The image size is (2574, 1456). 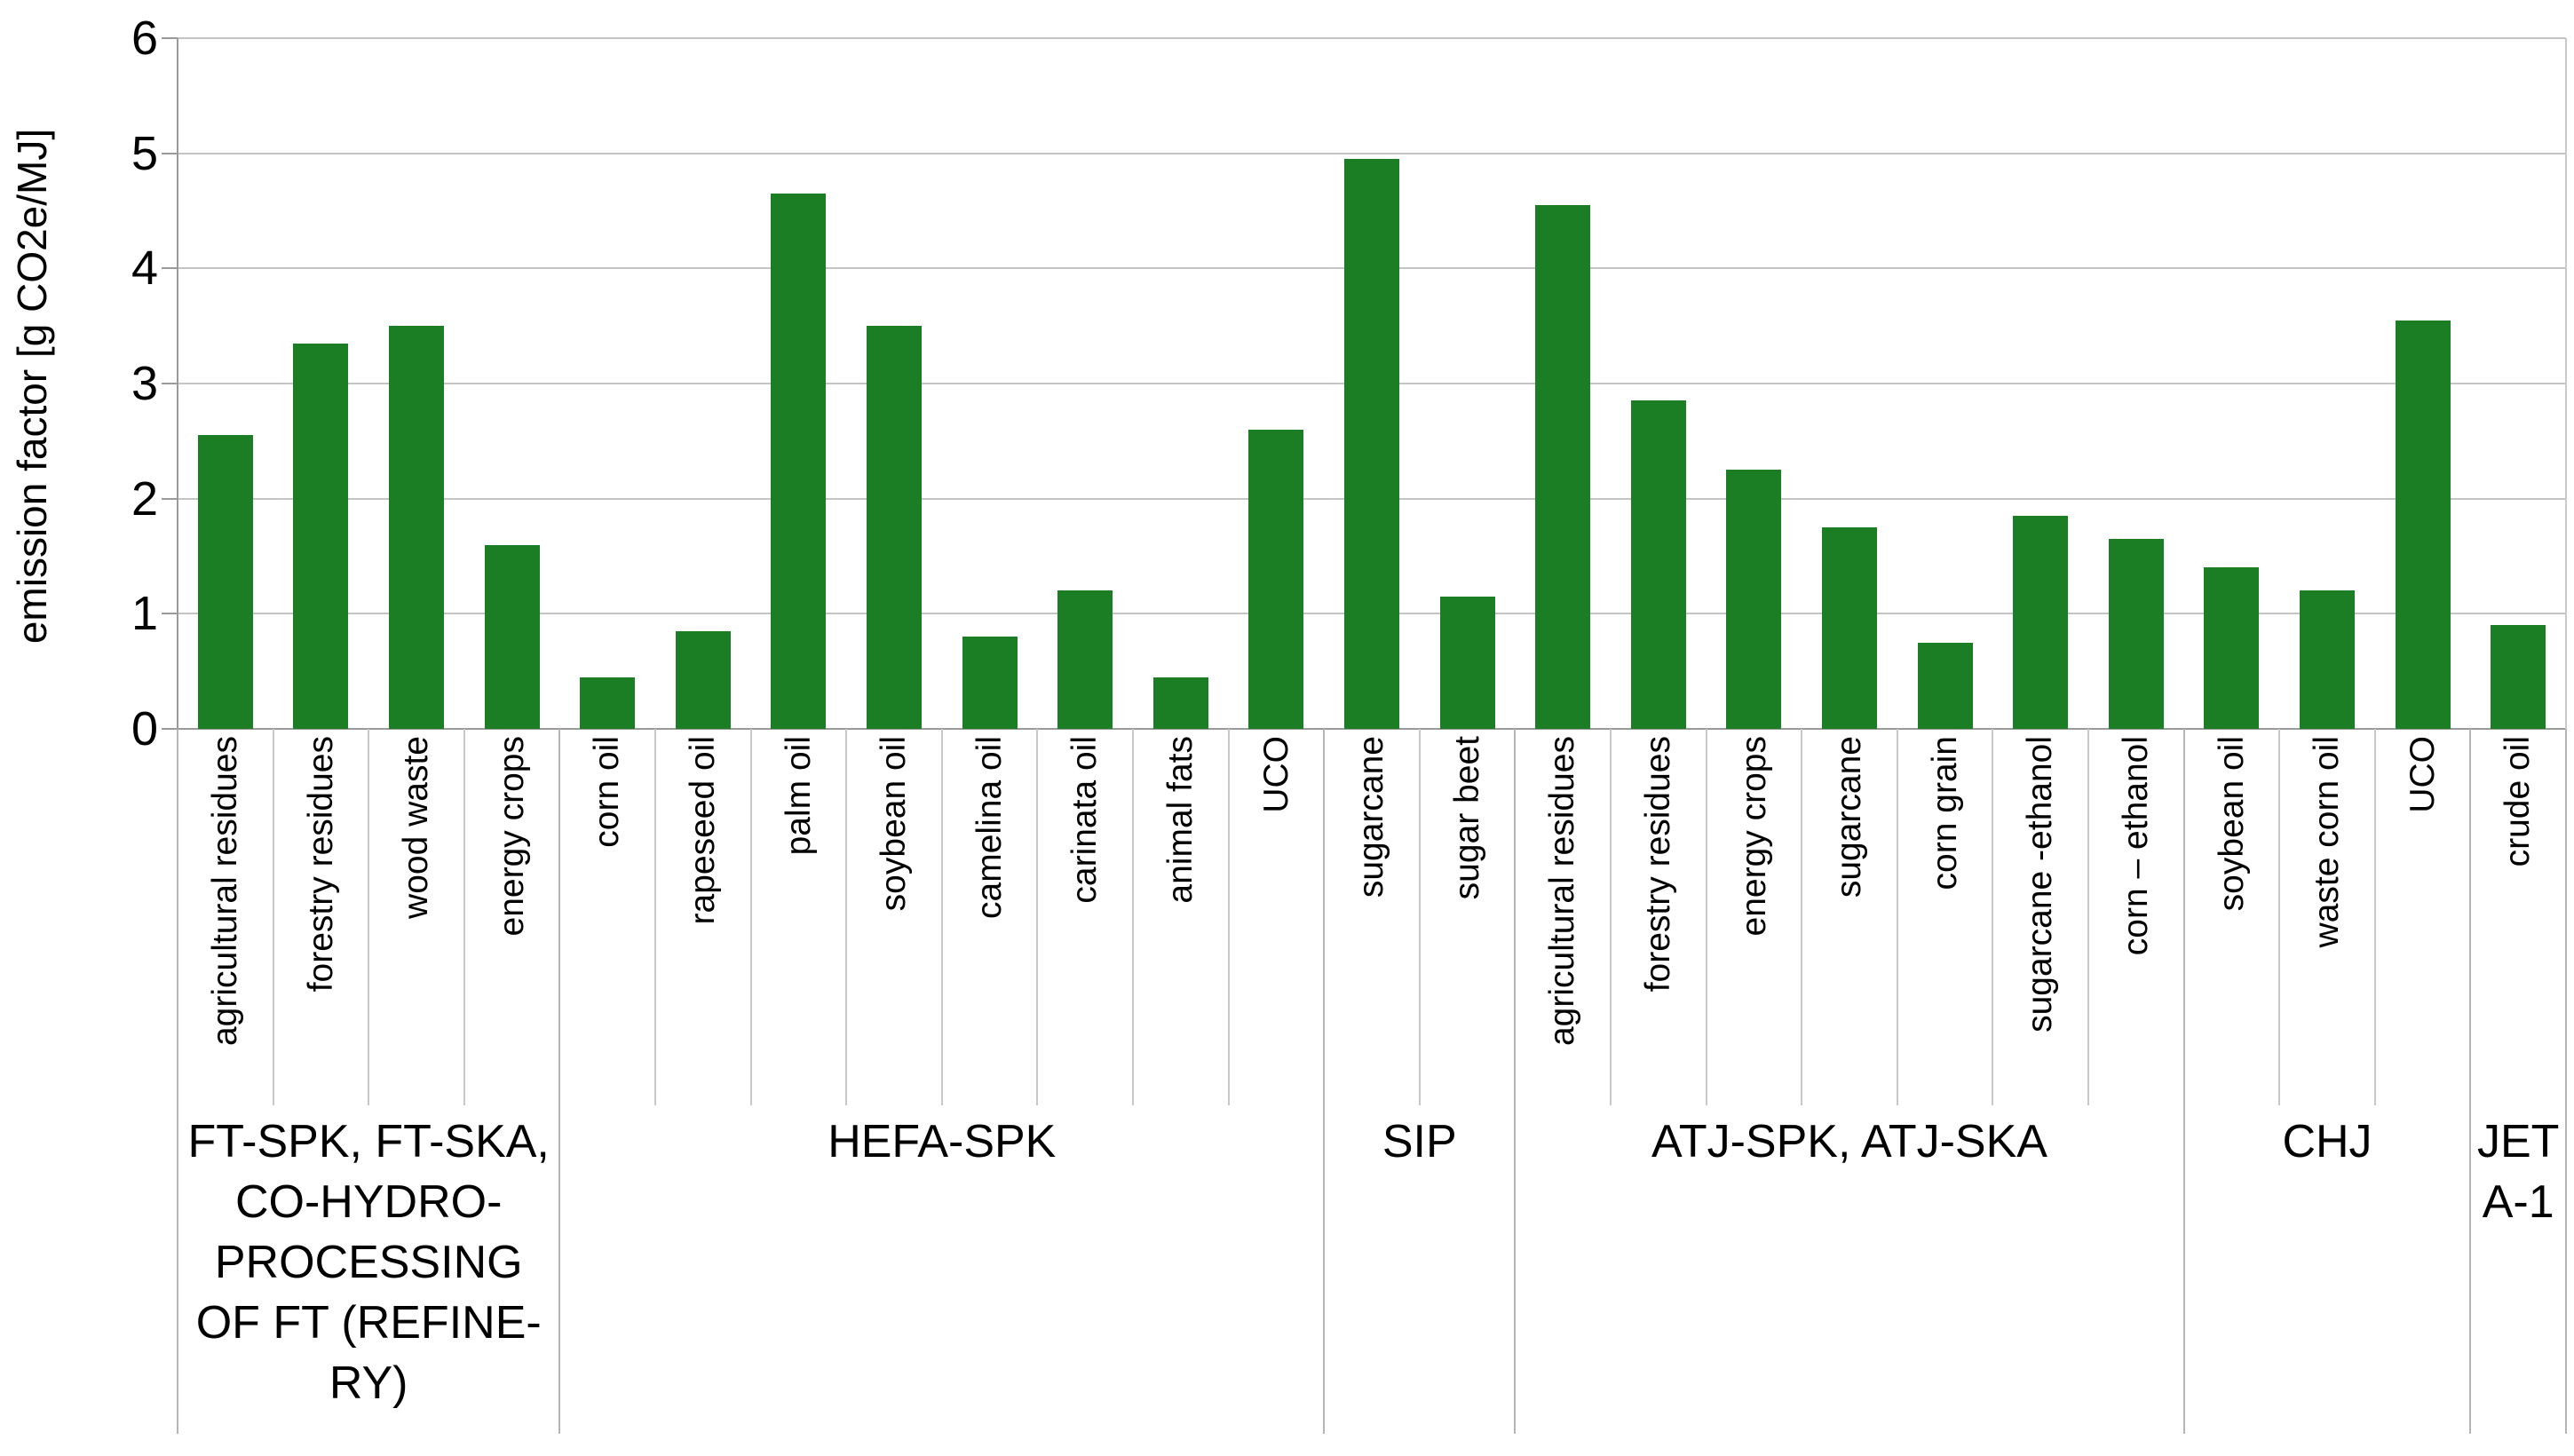 What do you see at coordinates (144, 383) in the screenshot?
I see `y-tick-label-3: 3` at bounding box center [144, 383].